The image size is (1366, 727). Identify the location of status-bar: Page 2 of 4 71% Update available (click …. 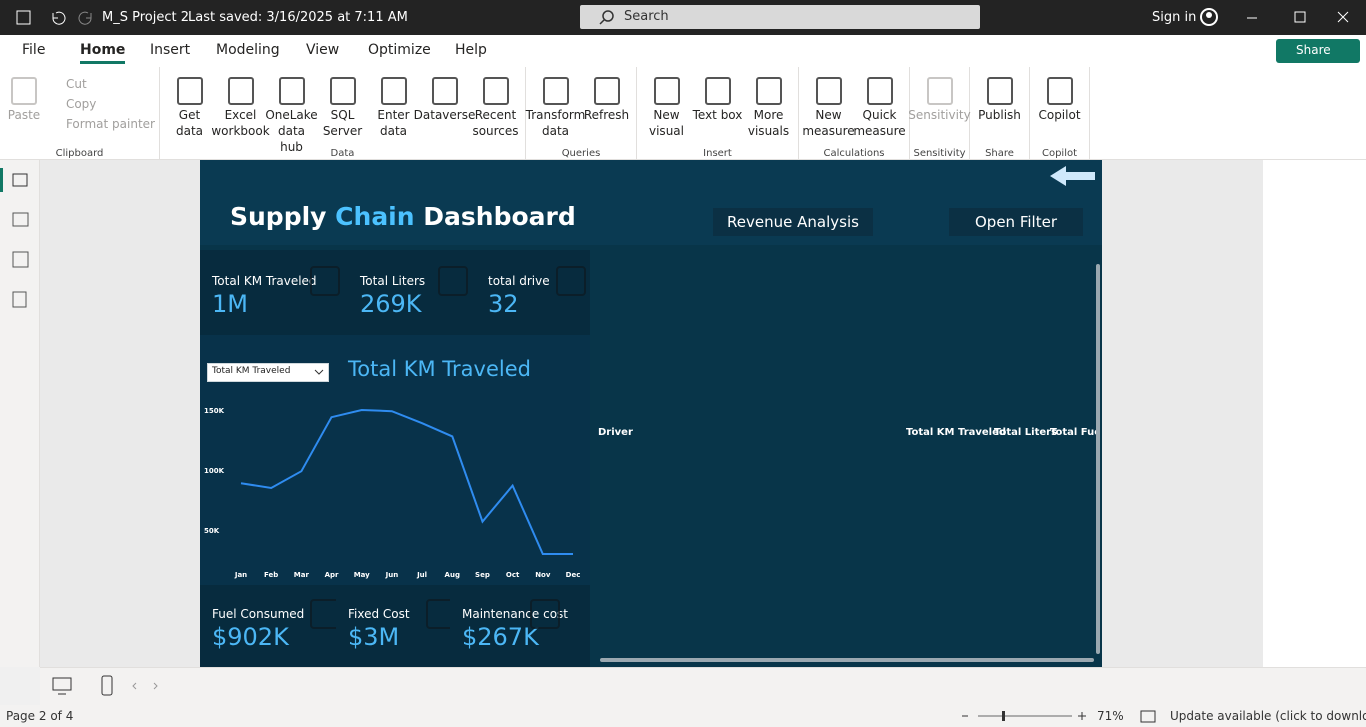
(683, 716).